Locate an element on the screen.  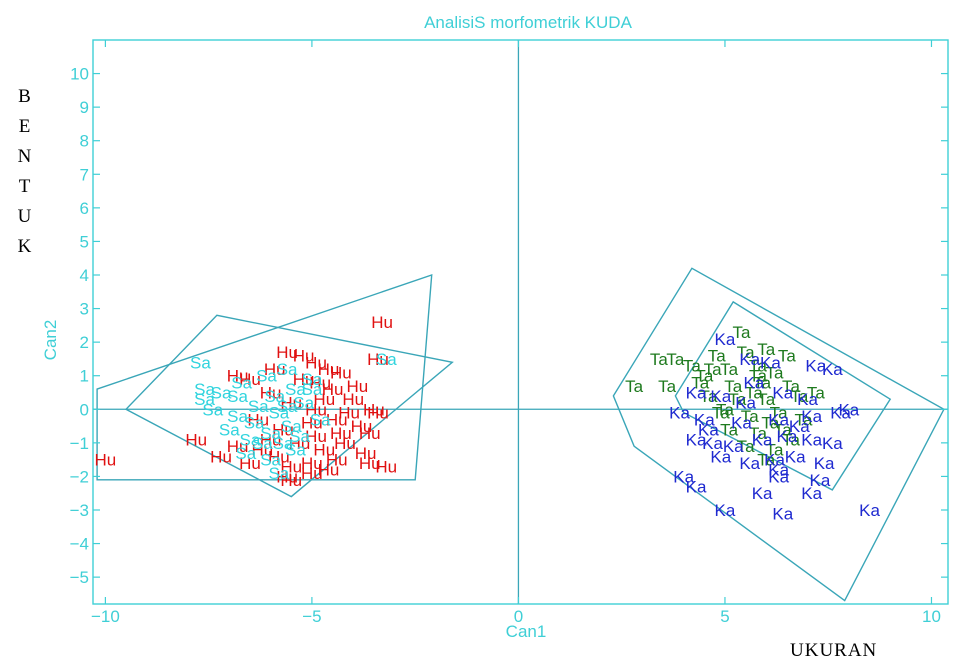
y-tick-label: 4 is located at coordinates (84, 275).